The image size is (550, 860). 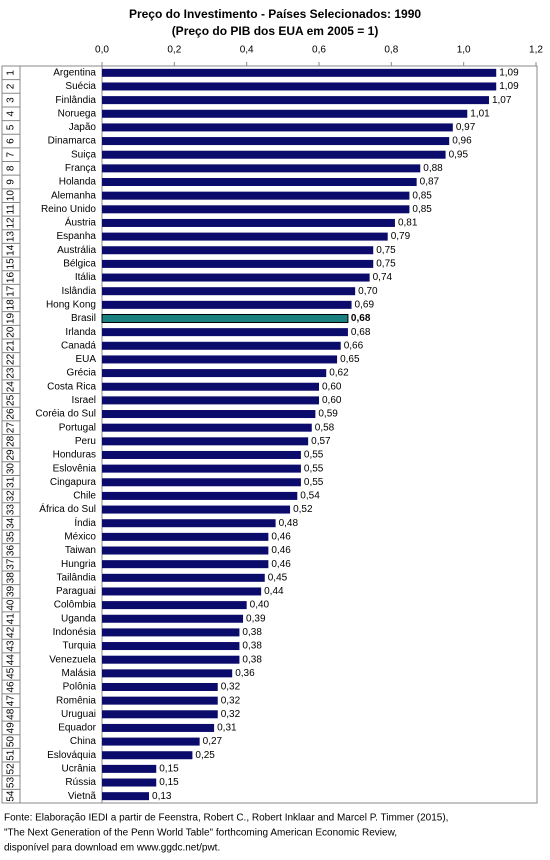 What do you see at coordinates (11, 728) in the screenshot?
I see `rank-label: 49` at bounding box center [11, 728].